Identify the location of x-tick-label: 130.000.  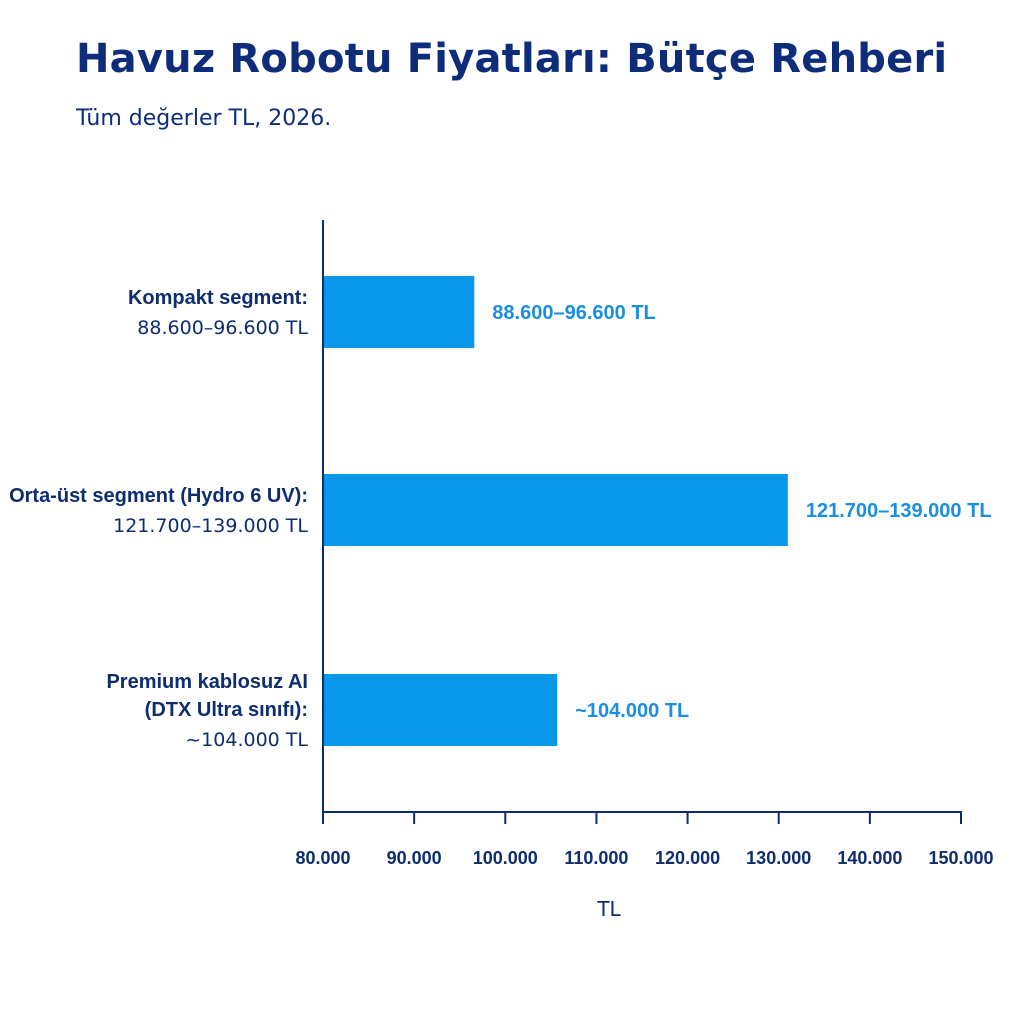
(778, 858).